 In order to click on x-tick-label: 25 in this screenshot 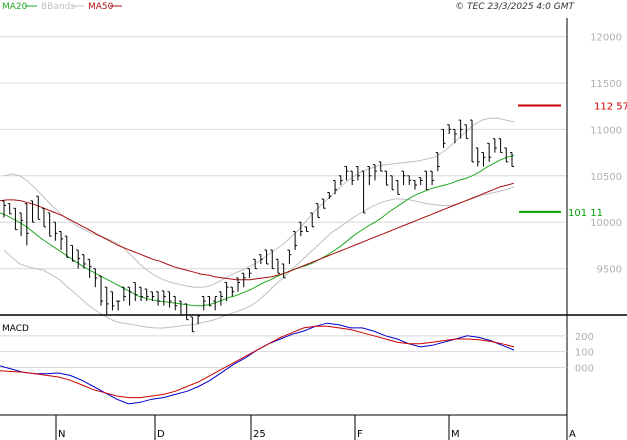, I will do `click(259, 434)`.